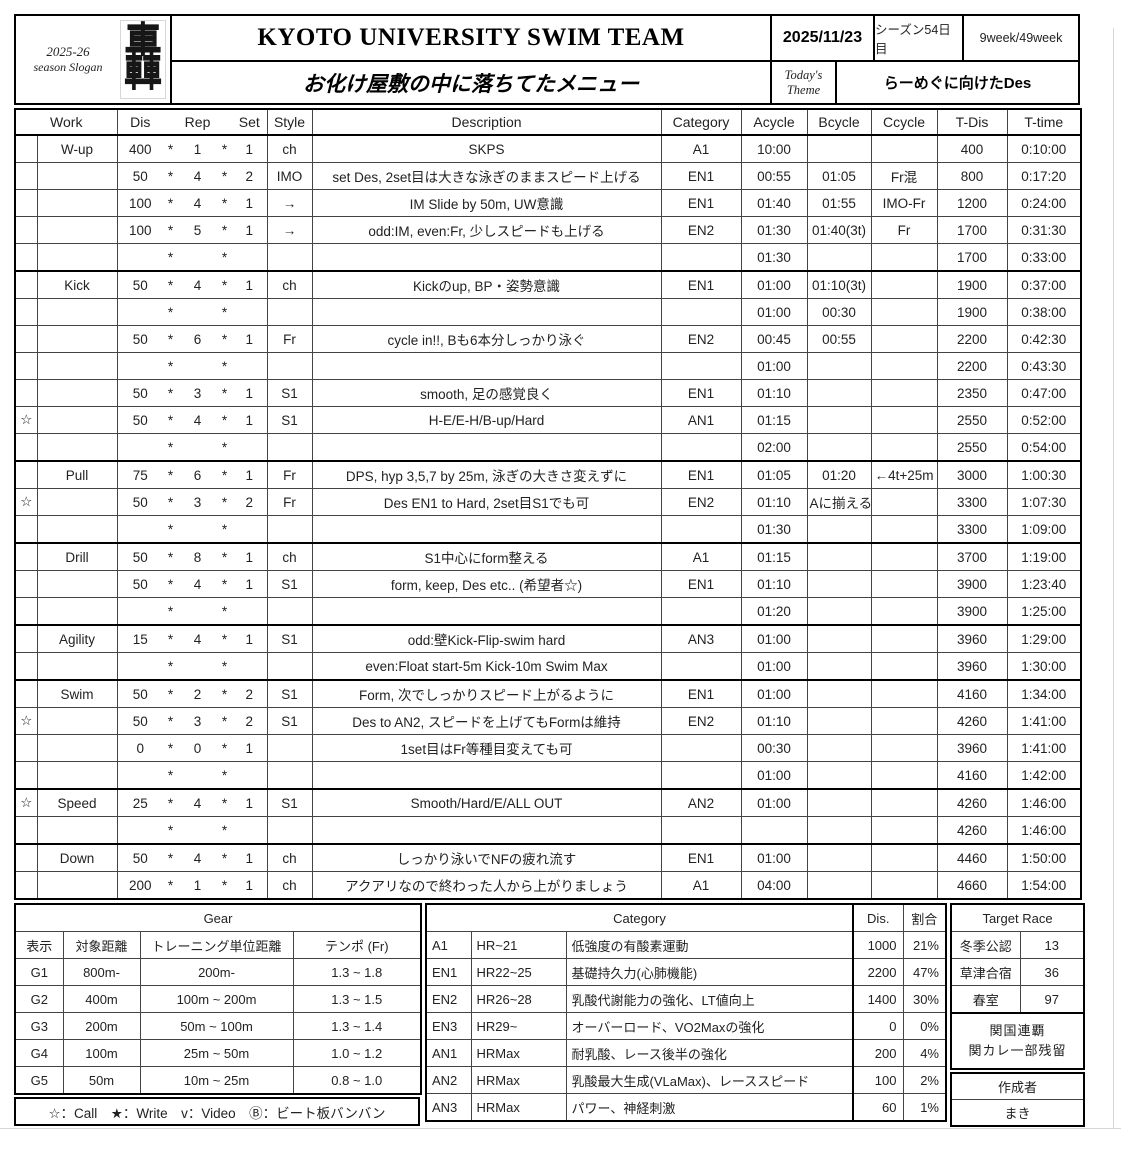 The height and width of the screenshot is (1158, 1121). I want to click on creator-name: まき, so click(1017, 1113).